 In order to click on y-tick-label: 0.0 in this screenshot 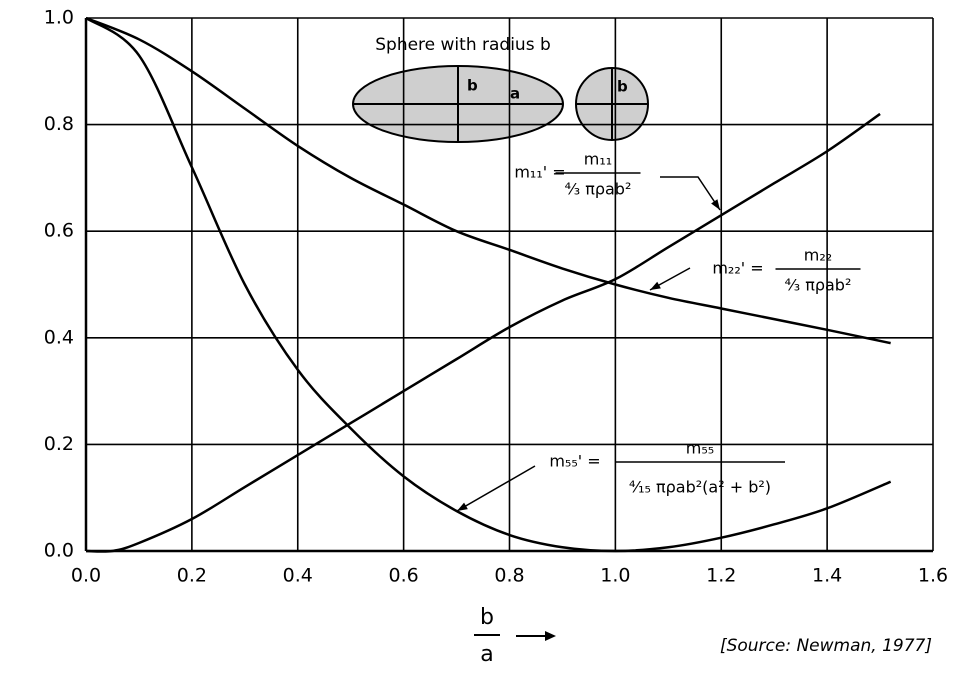, I will do `click(59, 551)`.